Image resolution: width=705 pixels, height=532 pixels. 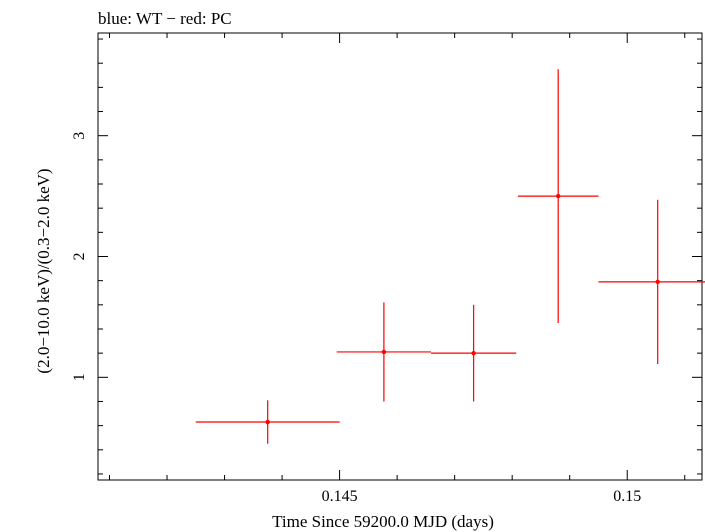 I want to click on y-tick-label: 1, so click(x=79, y=377).